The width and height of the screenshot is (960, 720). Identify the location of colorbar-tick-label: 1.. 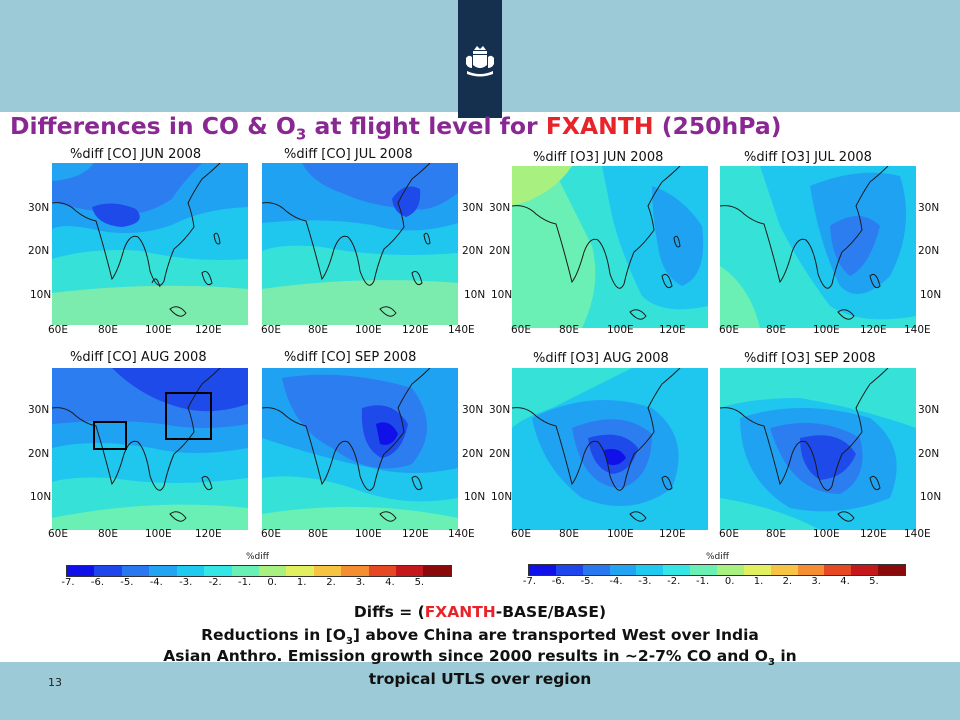
(758, 581).